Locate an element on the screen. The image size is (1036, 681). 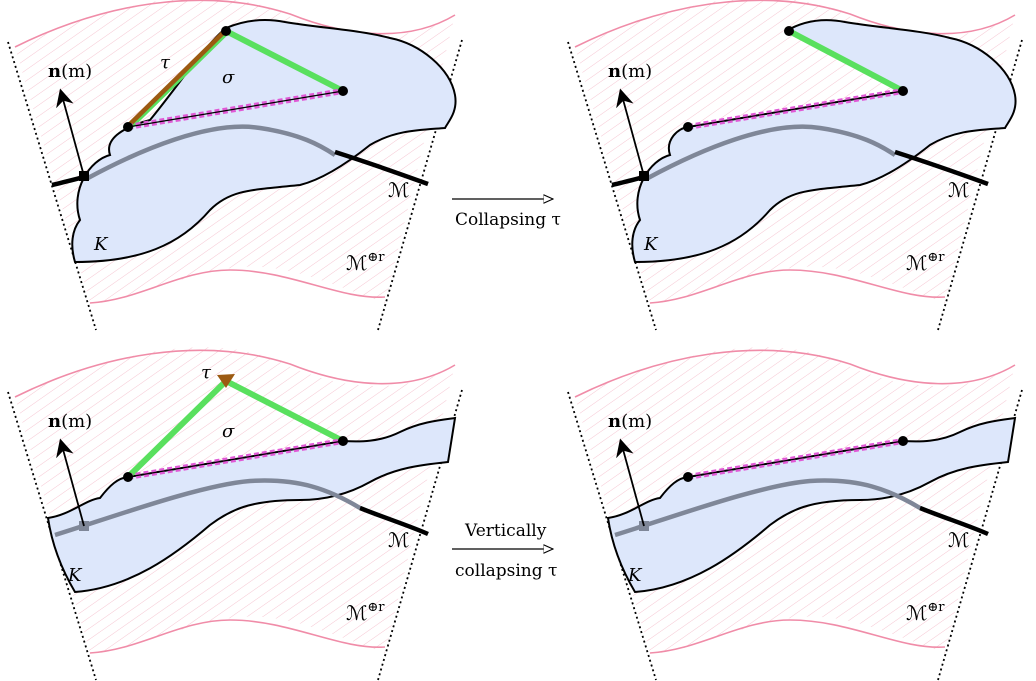
arrow-vertical-collapse: Vertically collapsing τ is located at coordinates (504, 551).